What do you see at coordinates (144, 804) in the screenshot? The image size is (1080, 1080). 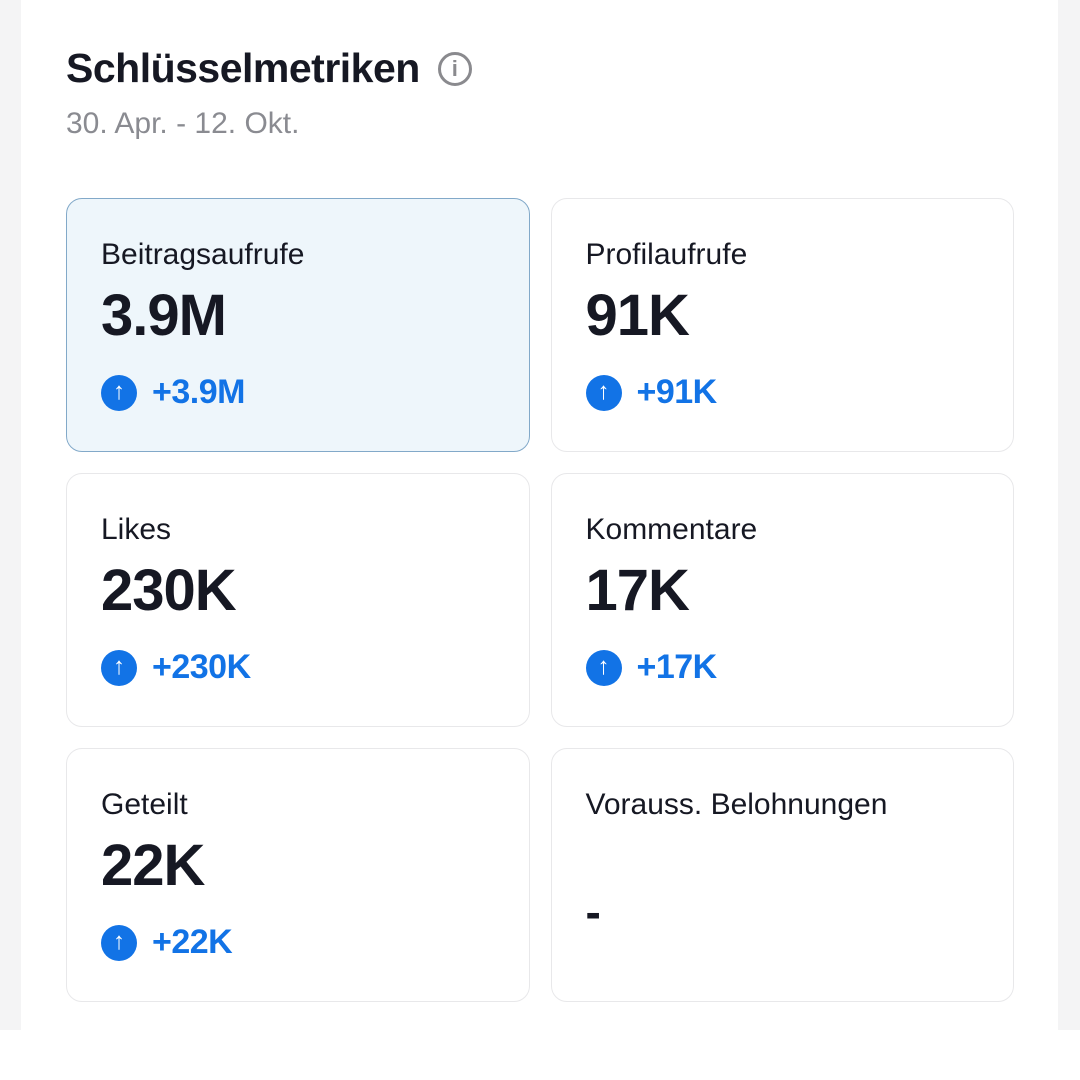 I see `metric-label: Geteilt` at bounding box center [144, 804].